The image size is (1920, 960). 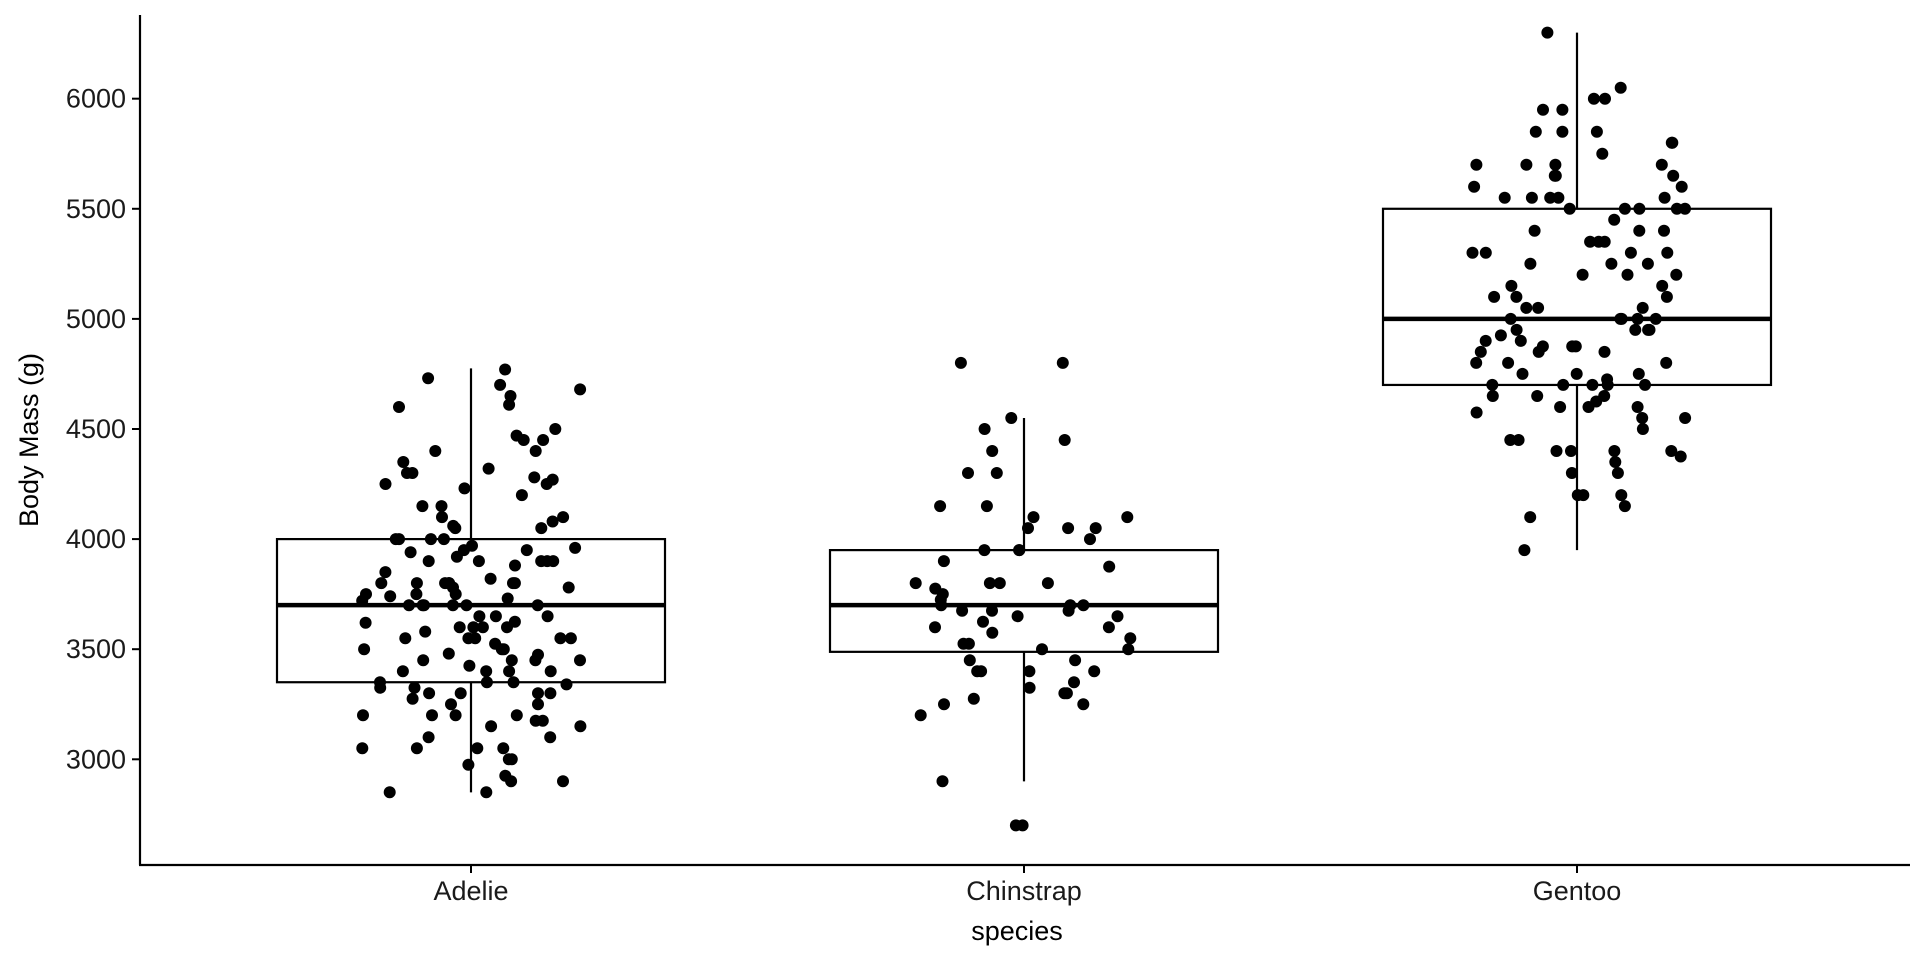 I want to click on x-tick-label-chinstrap: Chinstrap, so click(x=1024, y=891).